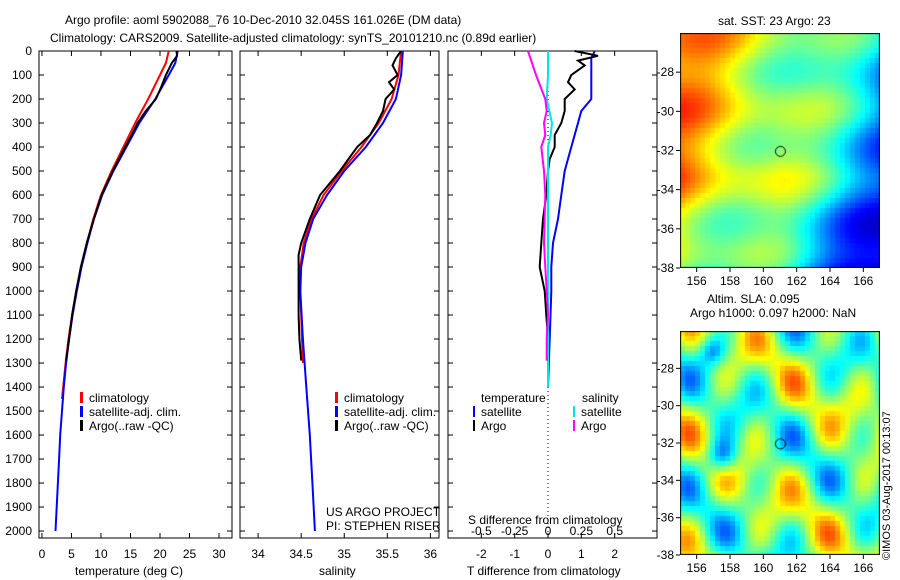 This screenshot has height=580, width=900. Describe the element at coordinates (515, 531) in the screenshot. I see `s-diff-tick-label: -0.25` at that location.